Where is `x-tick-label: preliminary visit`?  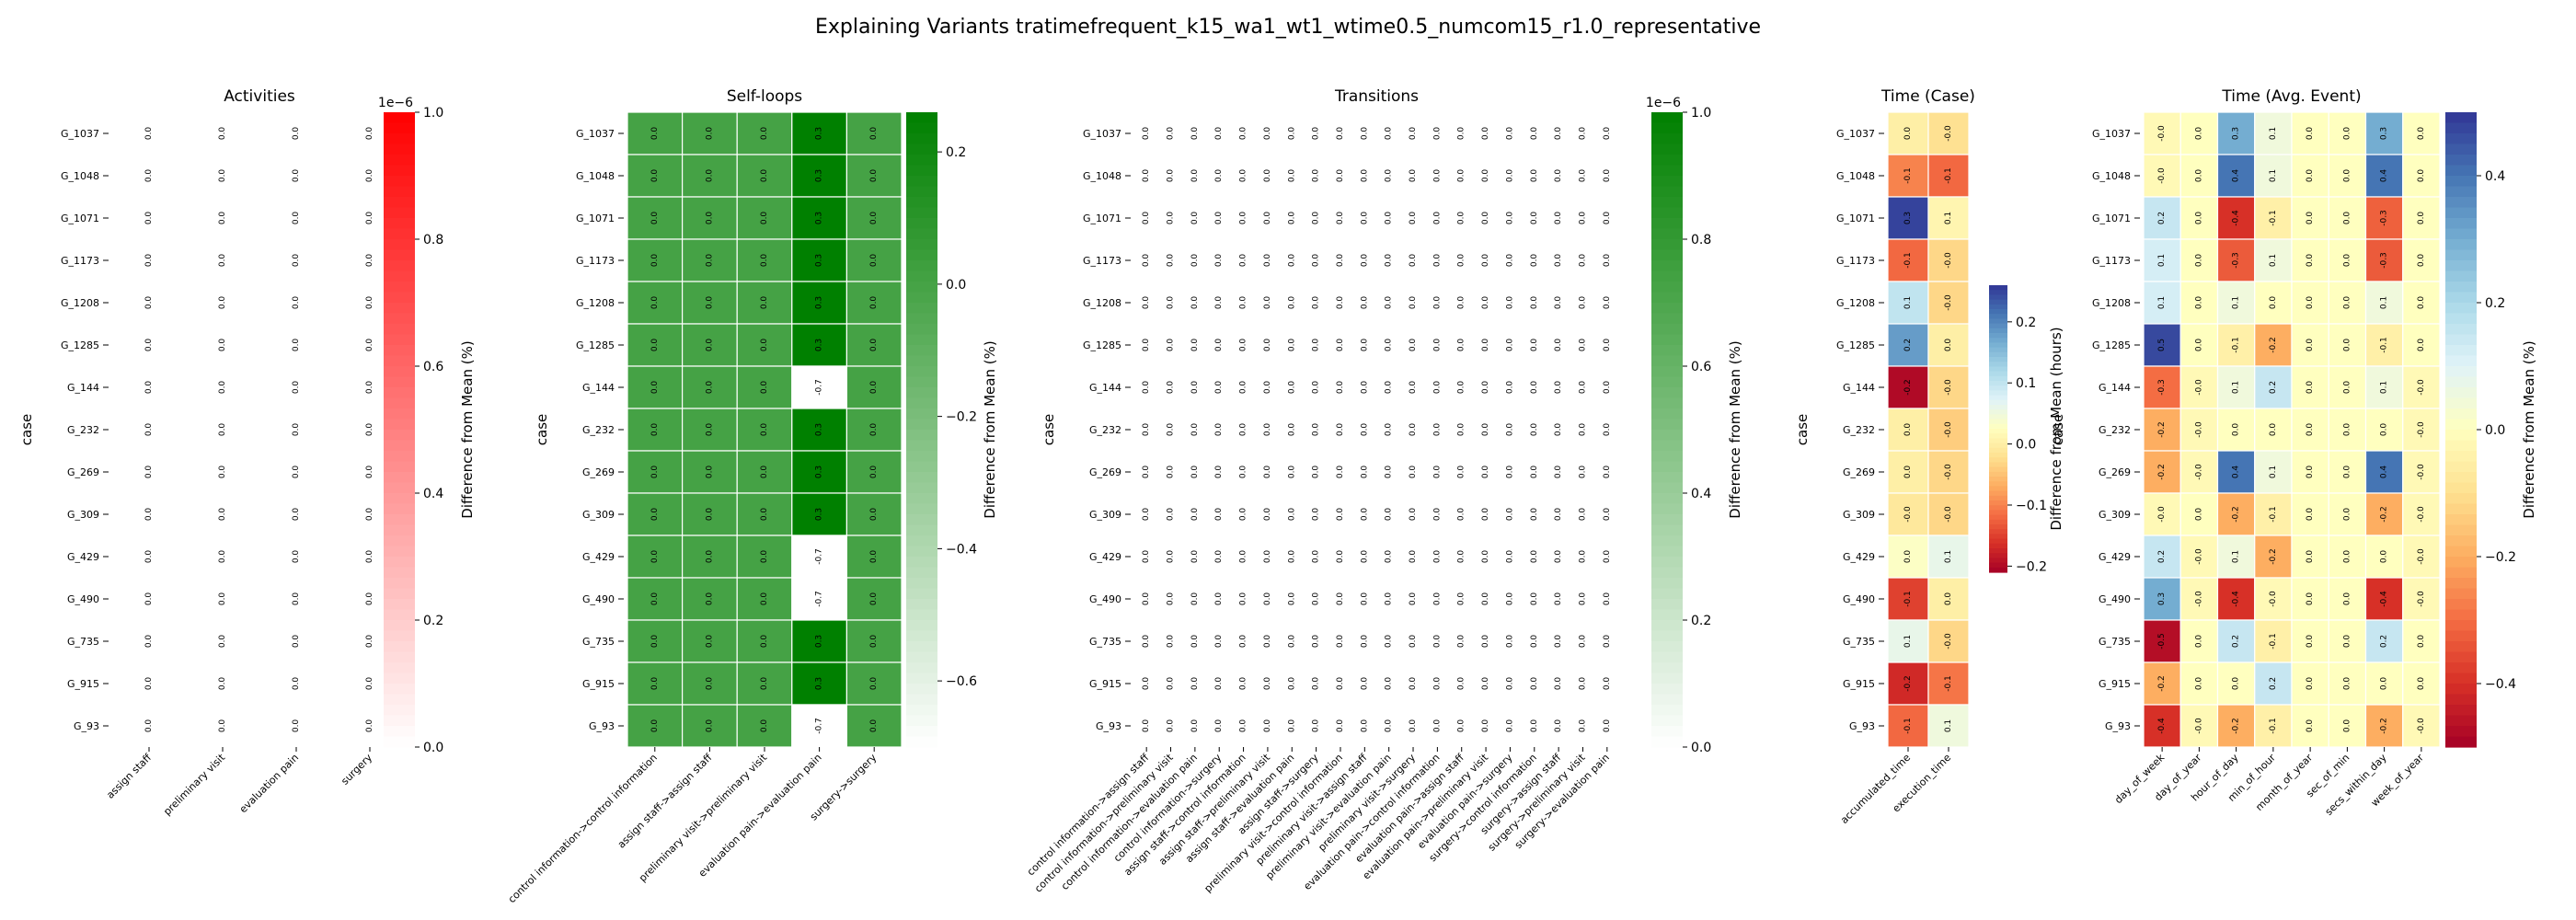 x-tick-label: preliminary visit is located at coordinates (194, 784).